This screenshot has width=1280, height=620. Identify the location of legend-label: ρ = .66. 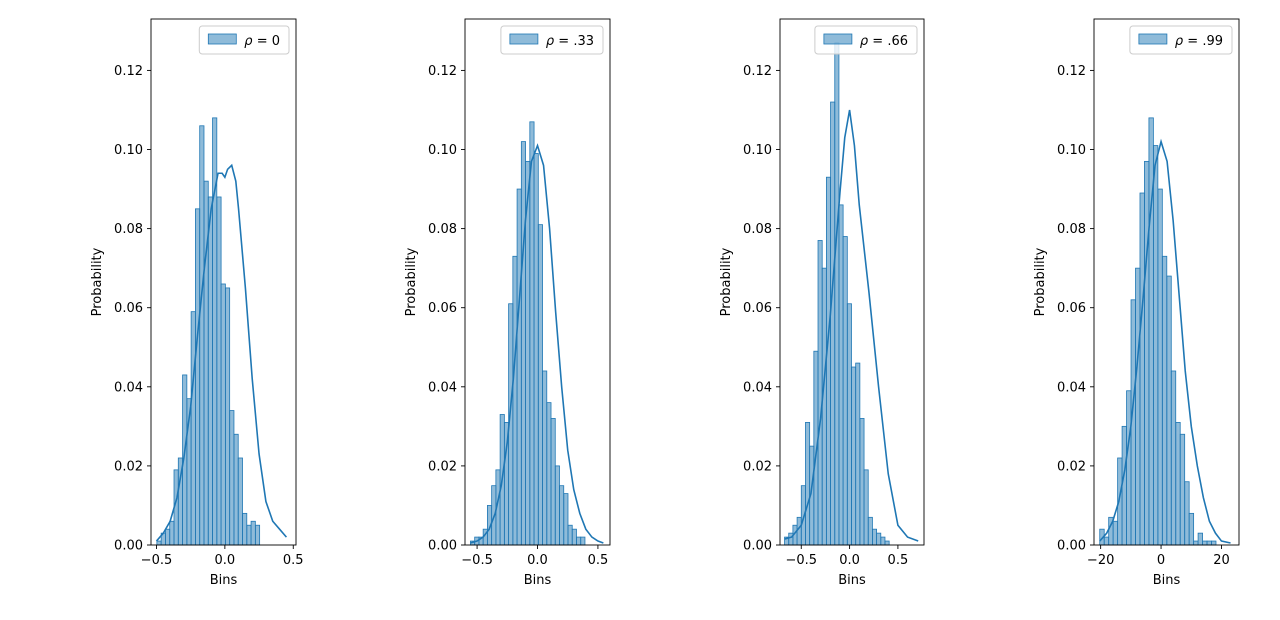
(884, 41).